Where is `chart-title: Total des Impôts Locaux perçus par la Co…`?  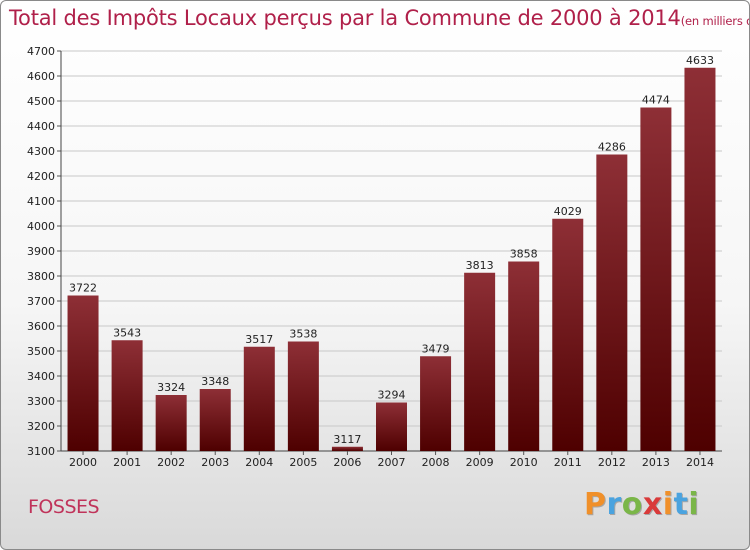 chart-title: Total des Impôts Locaux perçus par la Co… is located at coordinates (379, 18).